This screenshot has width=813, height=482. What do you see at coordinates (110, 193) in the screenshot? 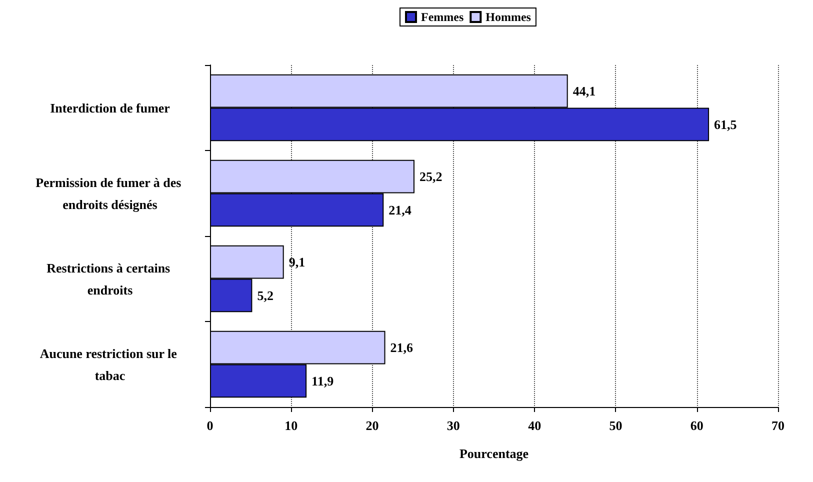
I see `y-tick-label: Permission de fumer à des endroits désignés` at bounding box center [110, 193].